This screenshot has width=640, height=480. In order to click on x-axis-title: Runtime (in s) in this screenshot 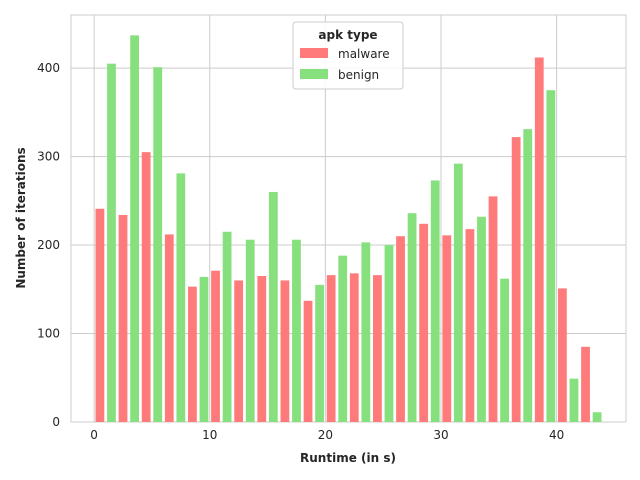, I will do `click(348, 458)`.